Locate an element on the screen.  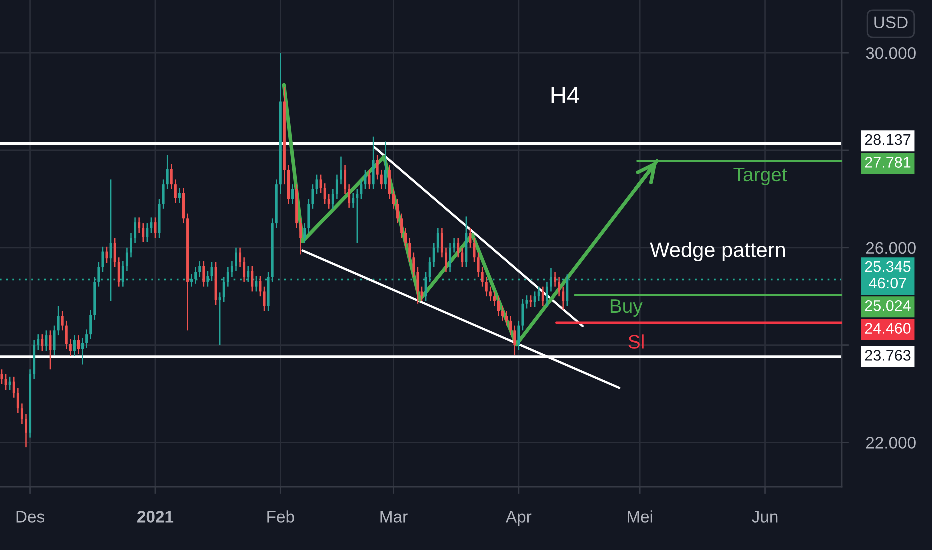
series-label: Buy is located at coordinates (626, 308).